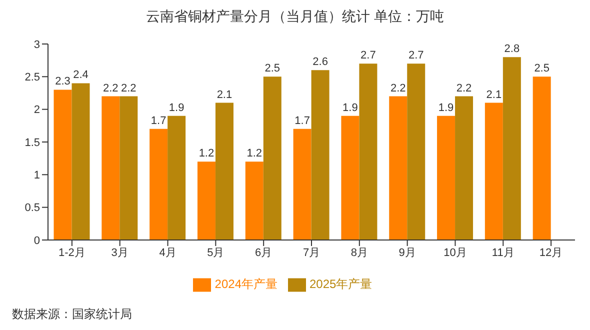 The image size is (590, 330). What do you see at coordinates (32, 142) in the screenshot?
I see `y-tick-label: 1.5` at bounding box center [32, 142].